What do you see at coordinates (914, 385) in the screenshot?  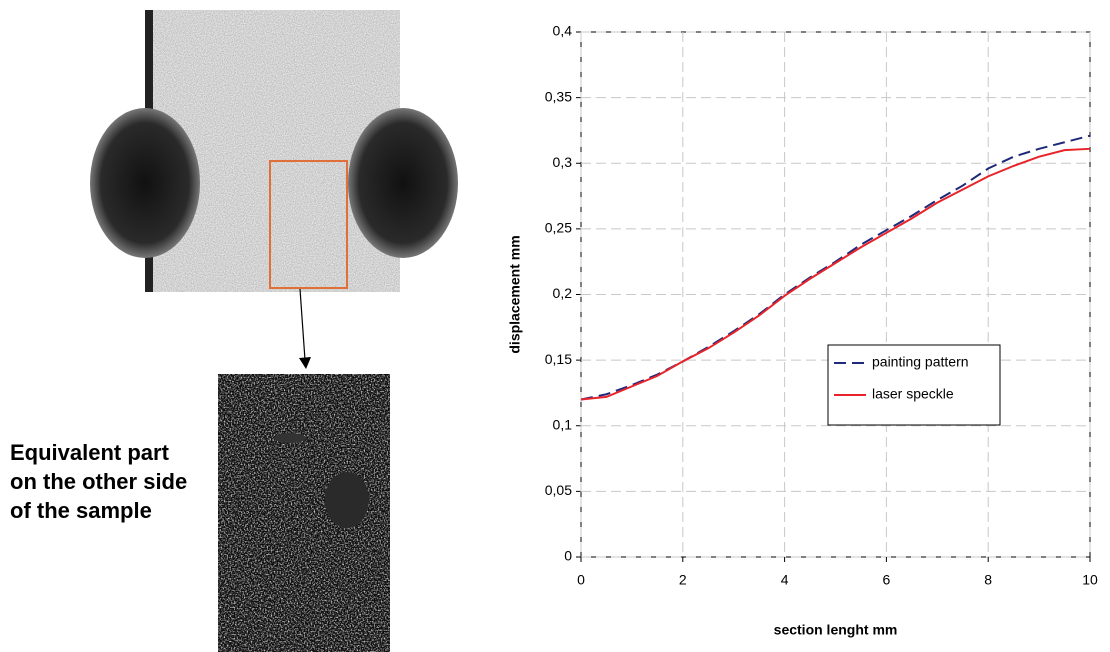 I see `legend-box` at bounding box center [914, 385].